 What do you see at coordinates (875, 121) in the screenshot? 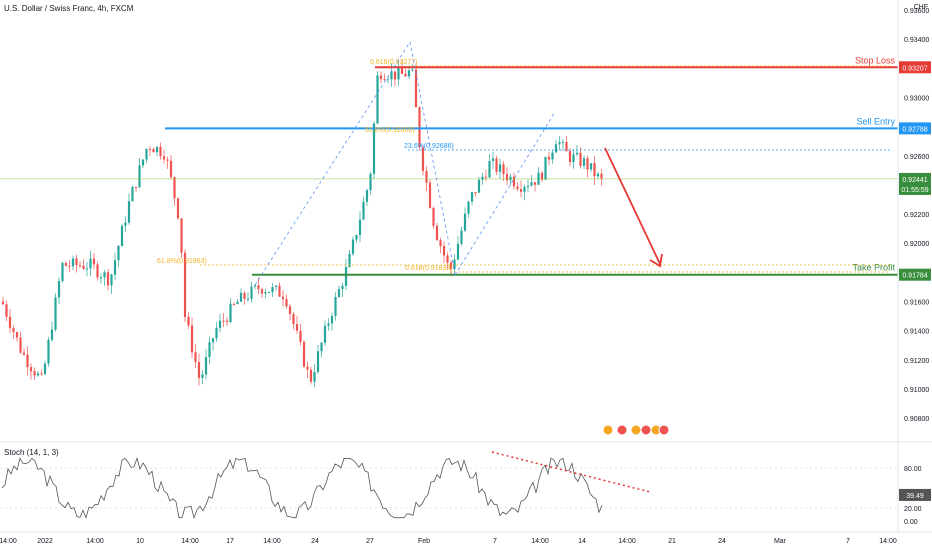
I see `level-name: Sell Entry` at bounding box center [875, 121].